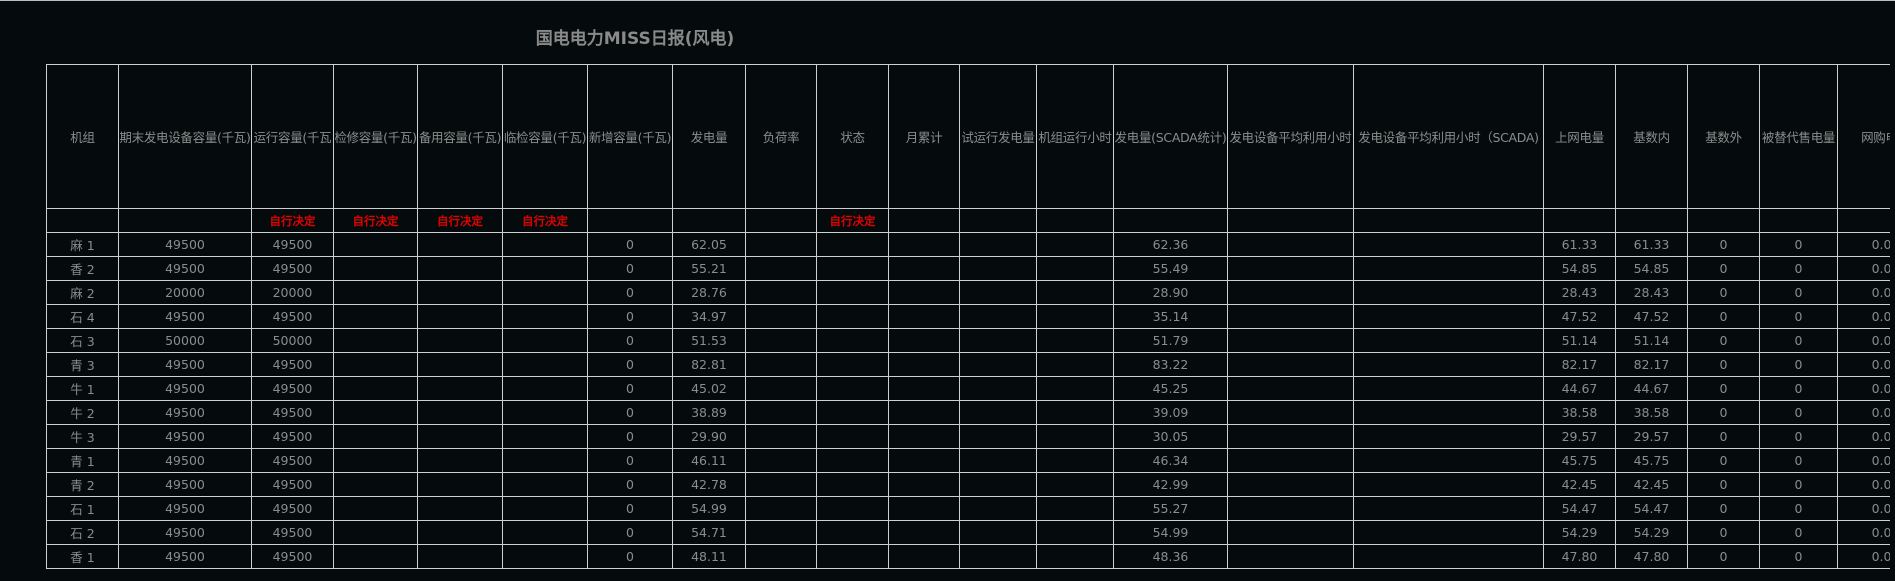 This screenshot has width=1895, height=581. I want to click on table-cell: 54.99, so click(1170, 532).